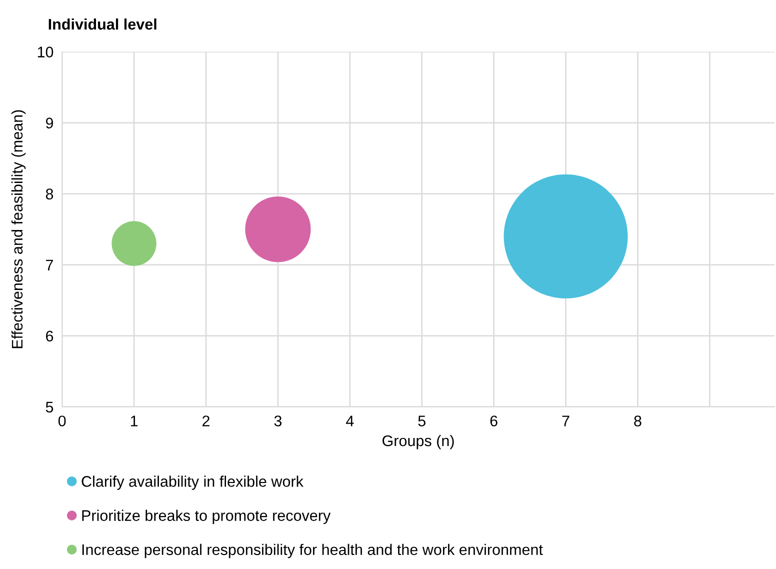 This screenshot has width=776, height=569. I want to click on y-tick-label: 9, so click(50, 123).